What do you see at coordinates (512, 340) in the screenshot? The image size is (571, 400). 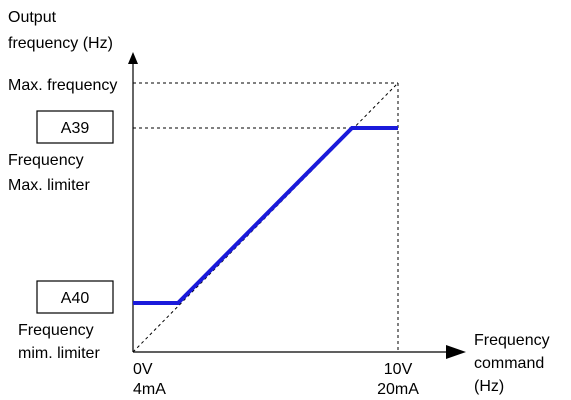 I see `x-axis-label-line1: Frequency` at bounding box center [512, 340].